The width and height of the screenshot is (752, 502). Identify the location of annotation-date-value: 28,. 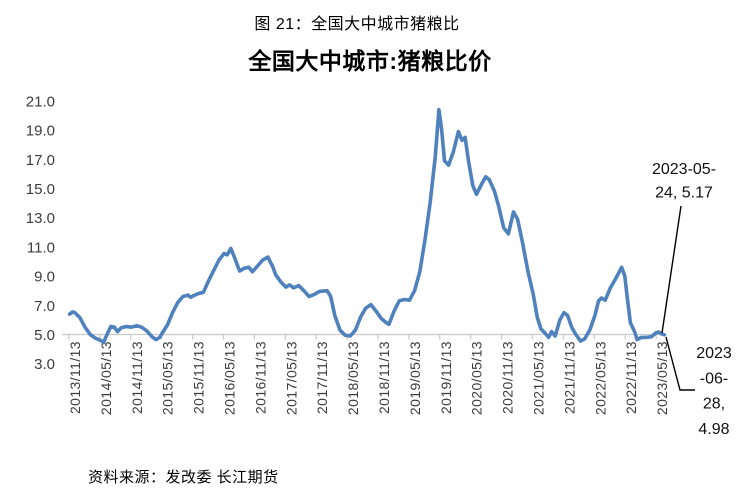
(714, 404).